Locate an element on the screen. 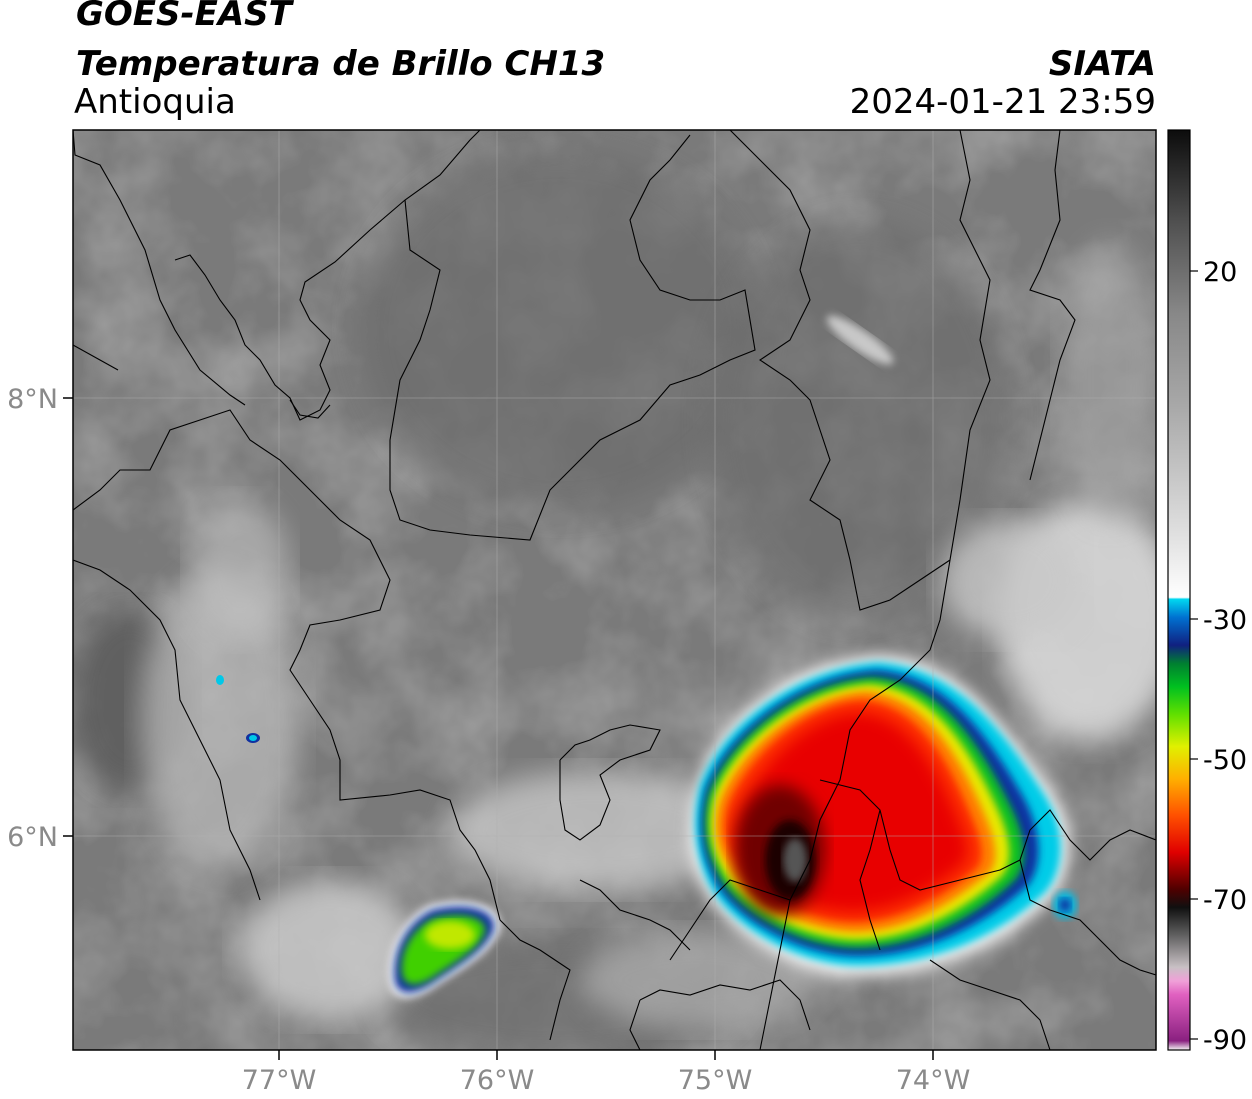 The height and width of the screenshot is (1099, 1252). colorbar: 20 -30 -50 -70 -90 is located at coordinates (1207, 592).